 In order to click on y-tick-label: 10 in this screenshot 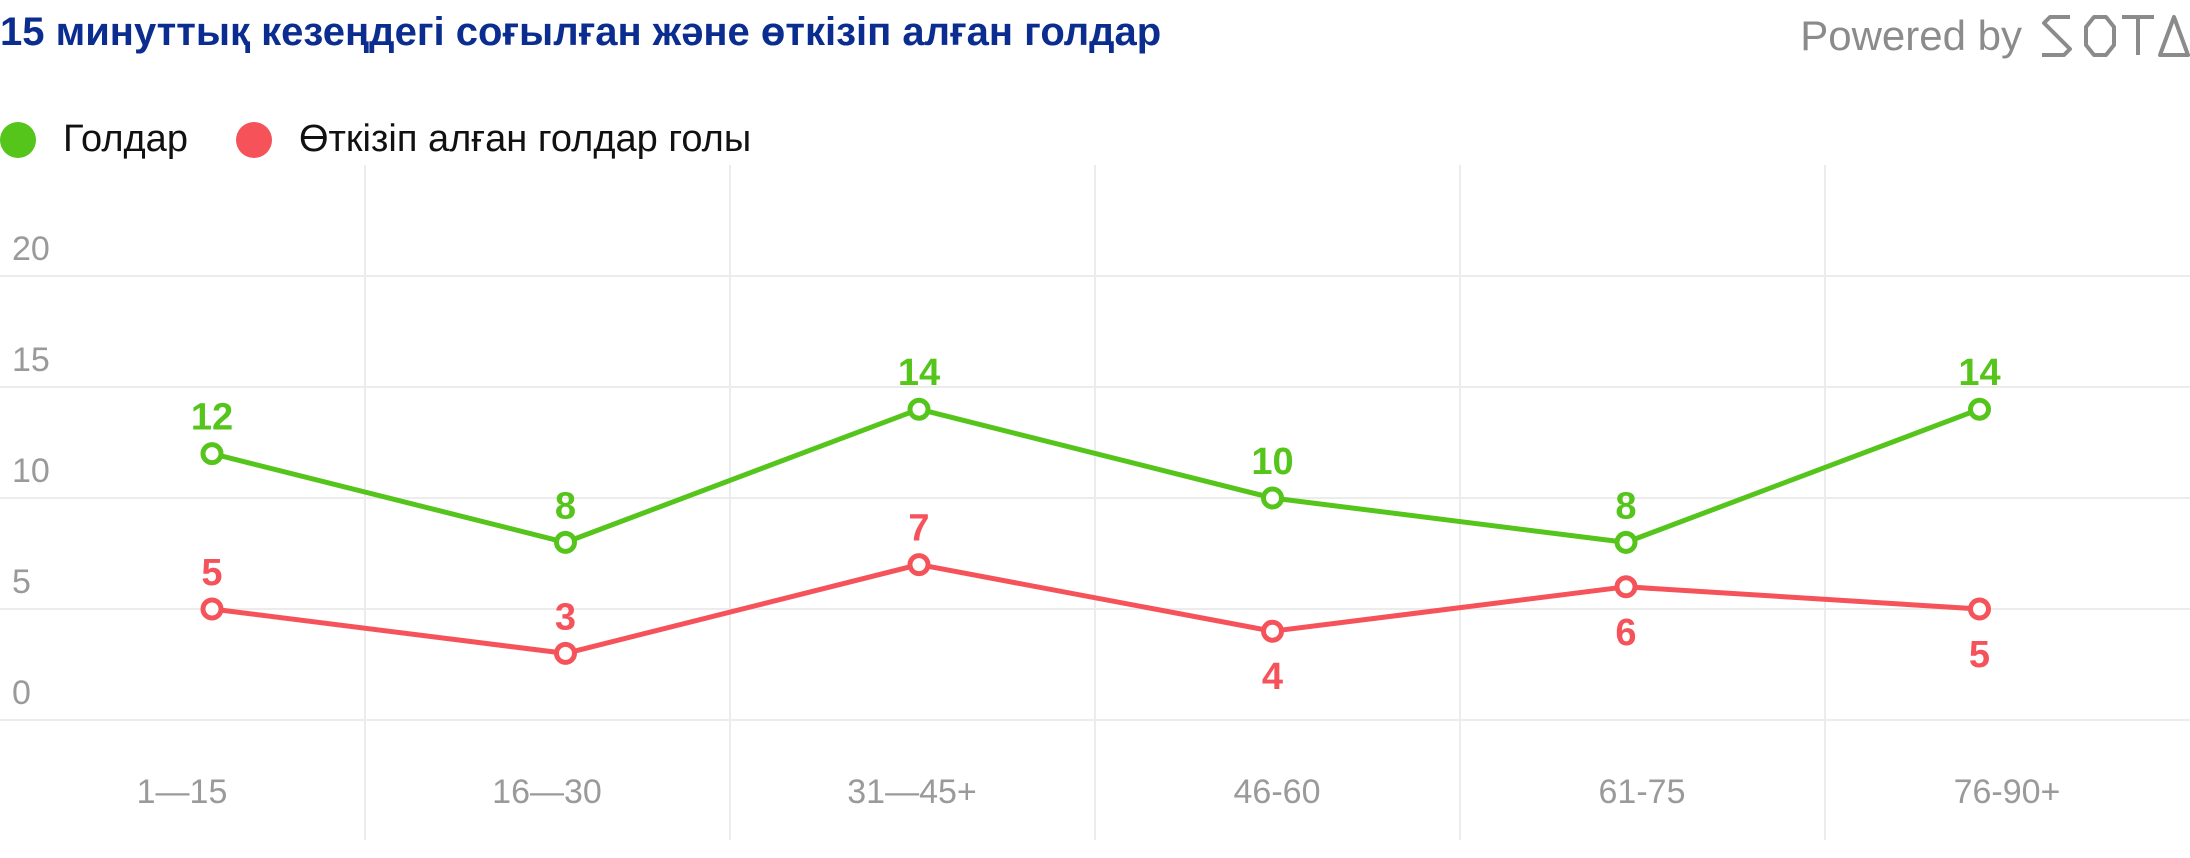, I will do `click(31, 471)`.